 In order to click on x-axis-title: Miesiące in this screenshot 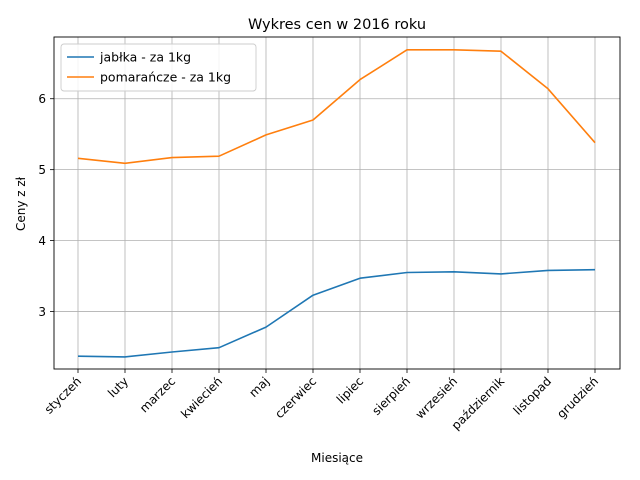, I will do `click(337, 458)`.